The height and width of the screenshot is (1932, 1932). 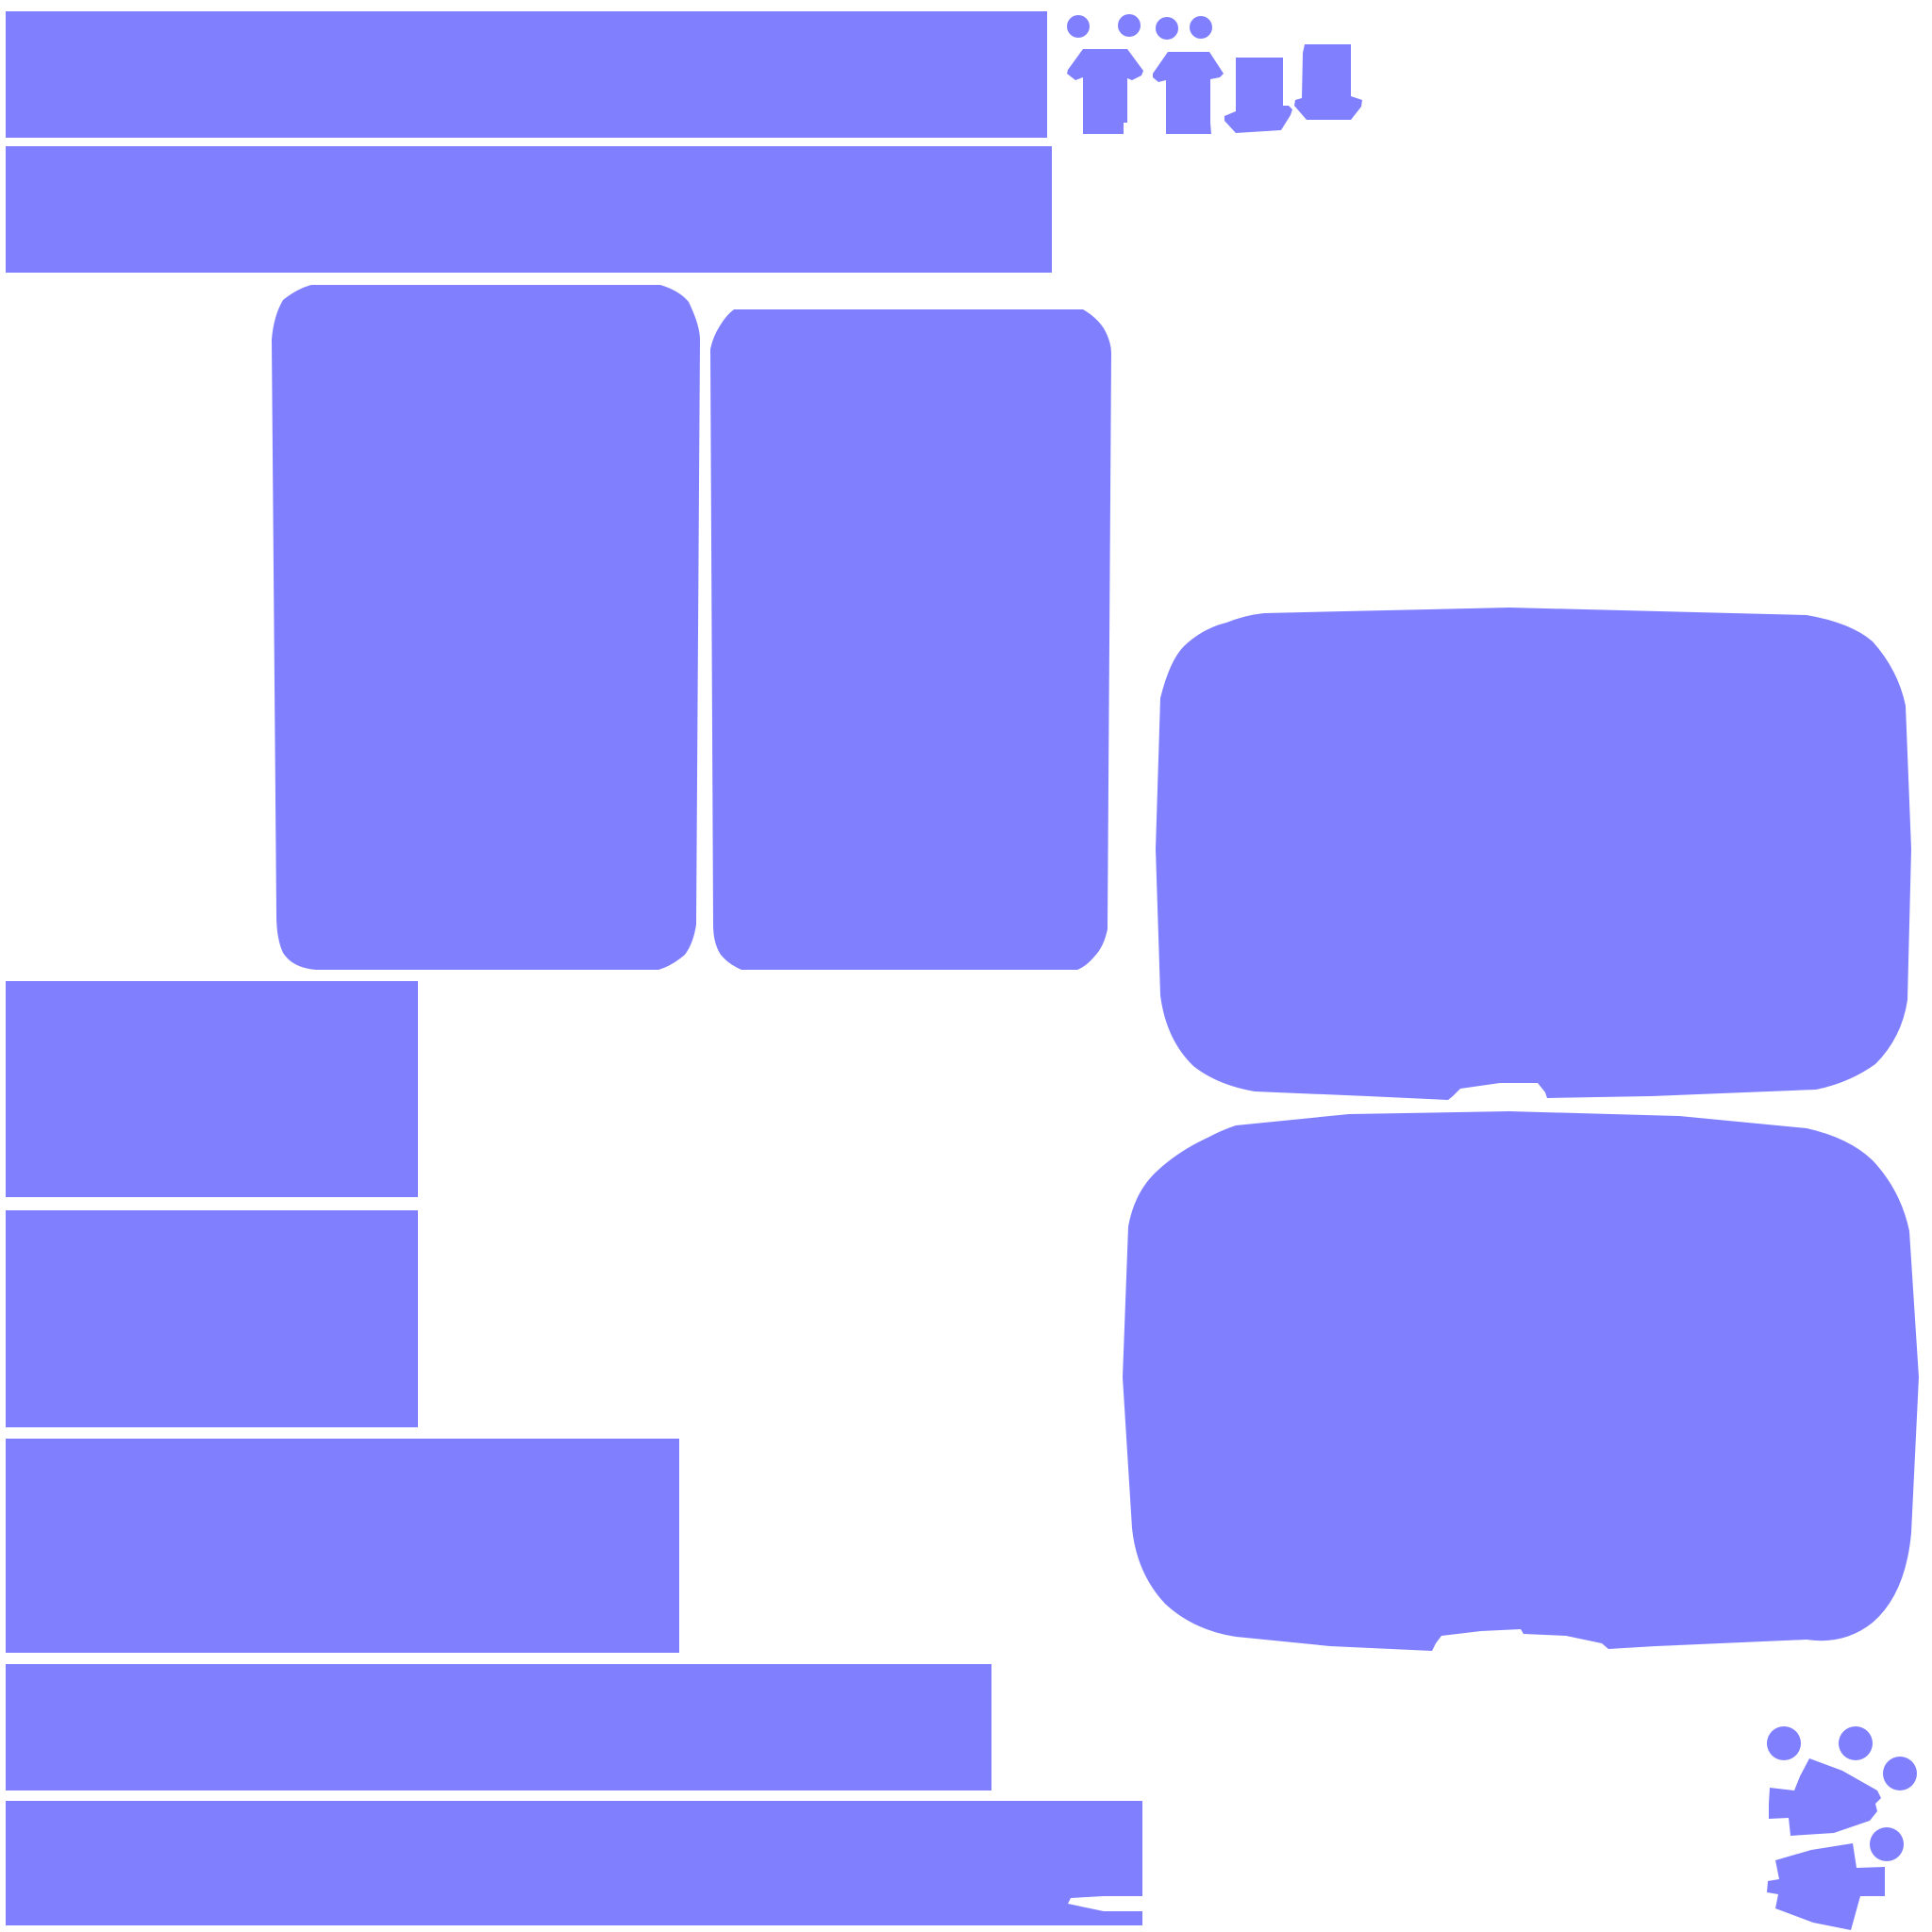 What do you see at coordinates (342, 1546) in the screenshot?
I see `block-left-wide` at bounding box center [342, 1546].